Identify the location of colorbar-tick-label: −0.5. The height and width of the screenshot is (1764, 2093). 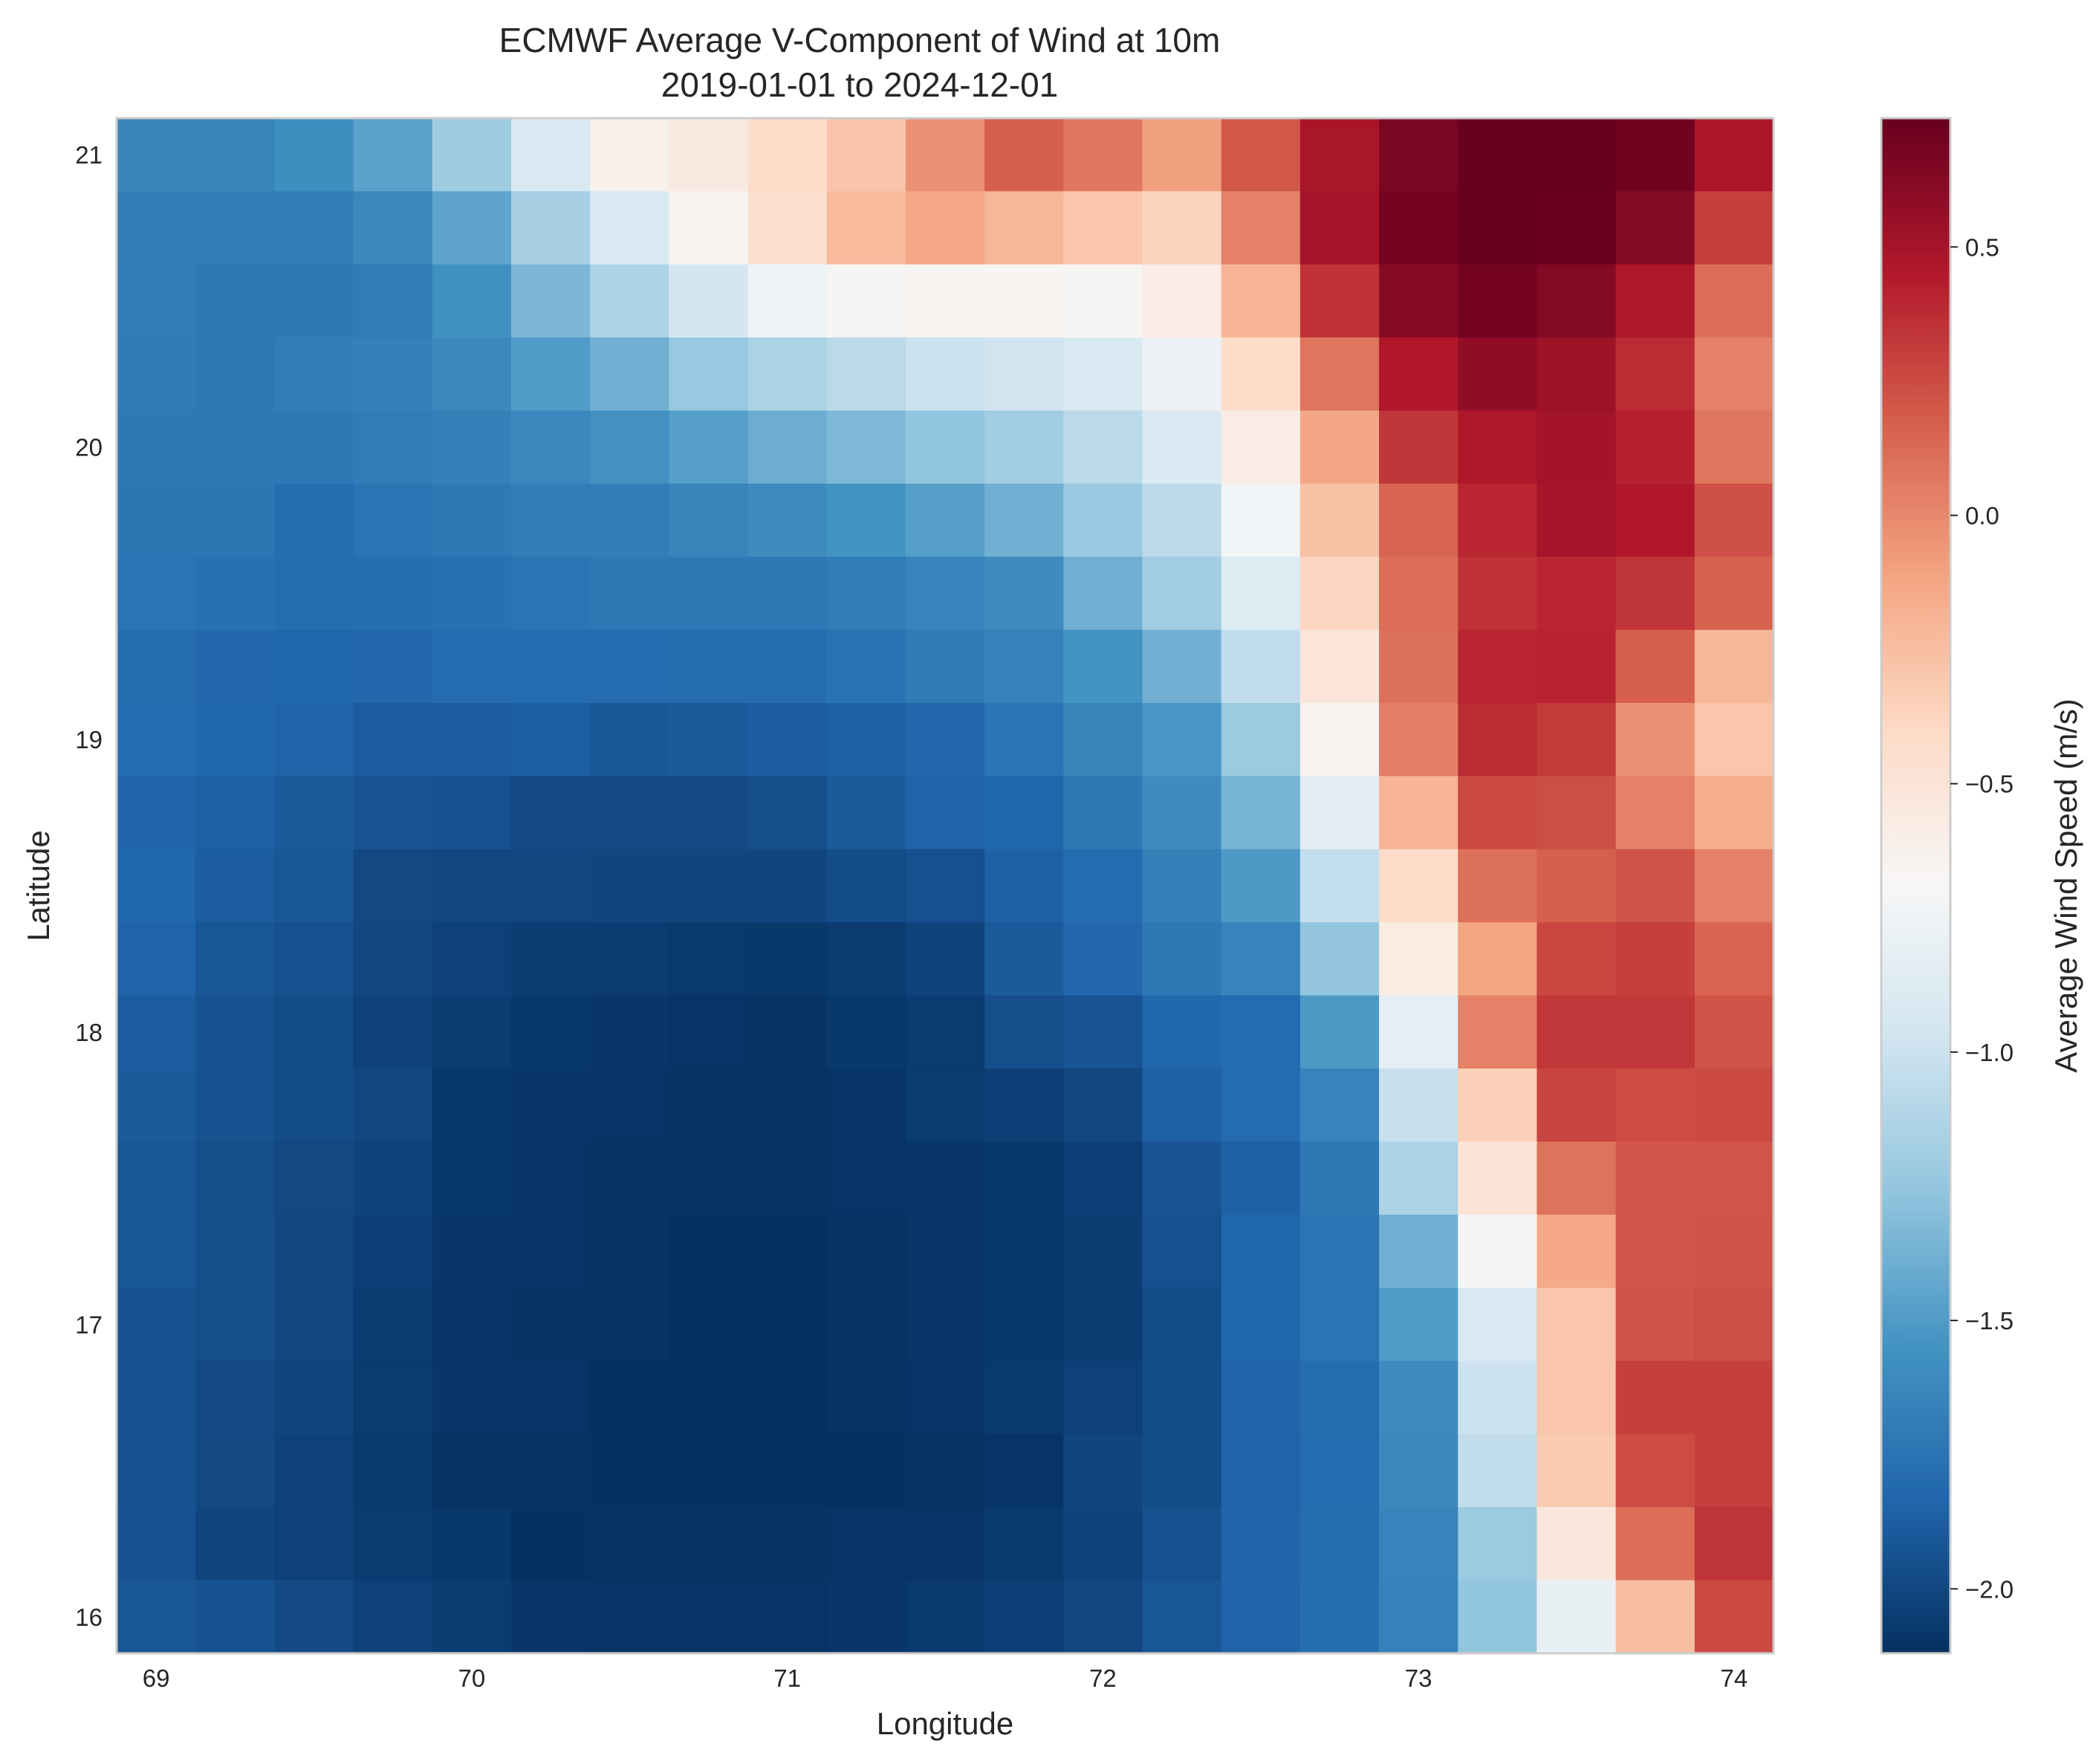
(1990, 784).